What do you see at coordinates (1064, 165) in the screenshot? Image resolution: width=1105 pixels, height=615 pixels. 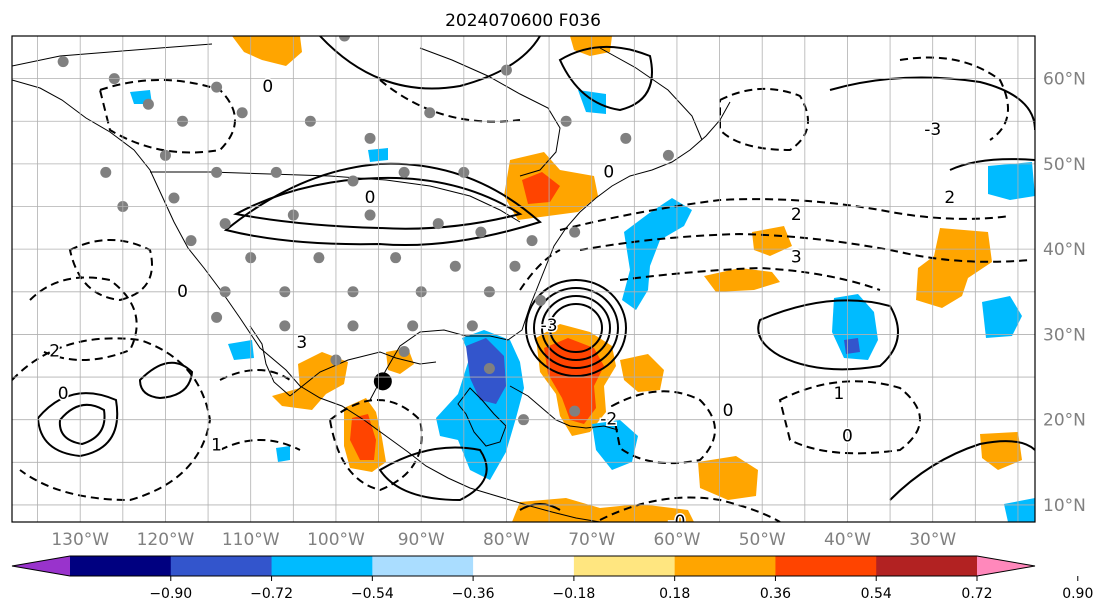 I see `latitude-label: 50°N` at bounding box center [1064, 165].